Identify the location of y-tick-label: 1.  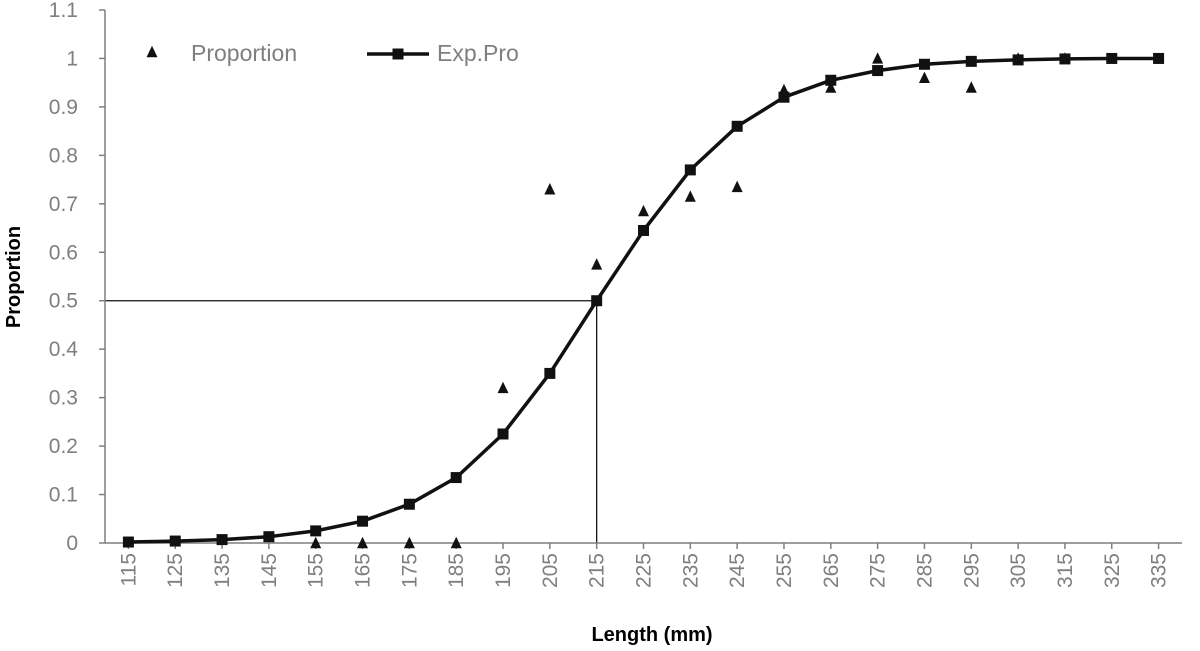
(72, 58).